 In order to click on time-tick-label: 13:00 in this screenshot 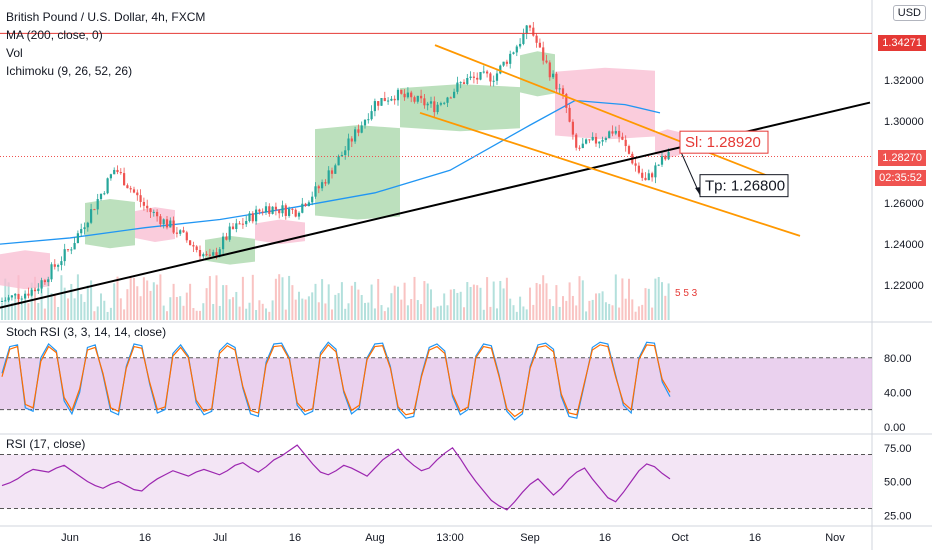, I will do `click(450, 538)`.